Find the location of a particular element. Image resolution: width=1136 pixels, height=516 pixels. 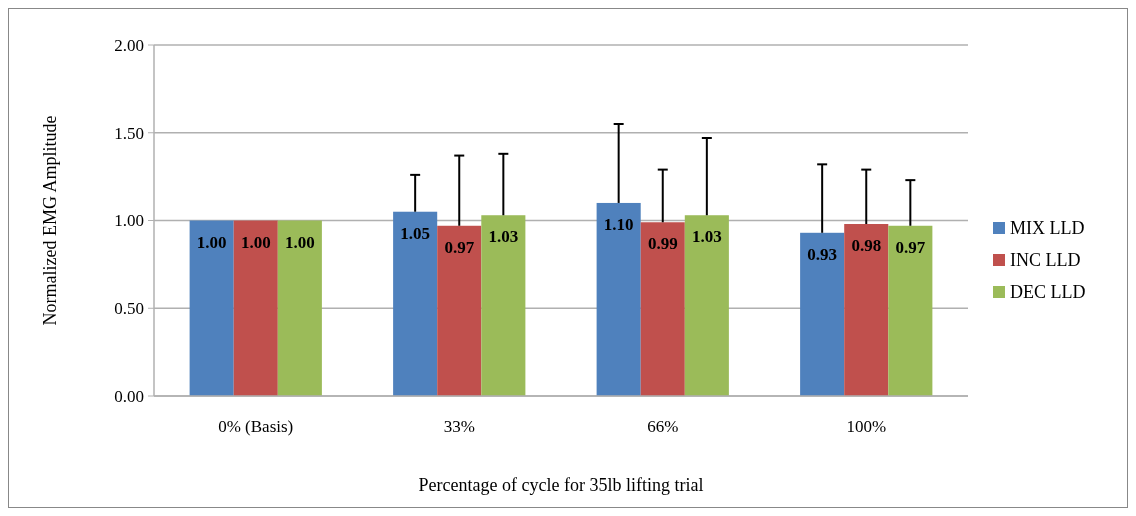

data-label: 1.05 is located at coordinates (415, 233).